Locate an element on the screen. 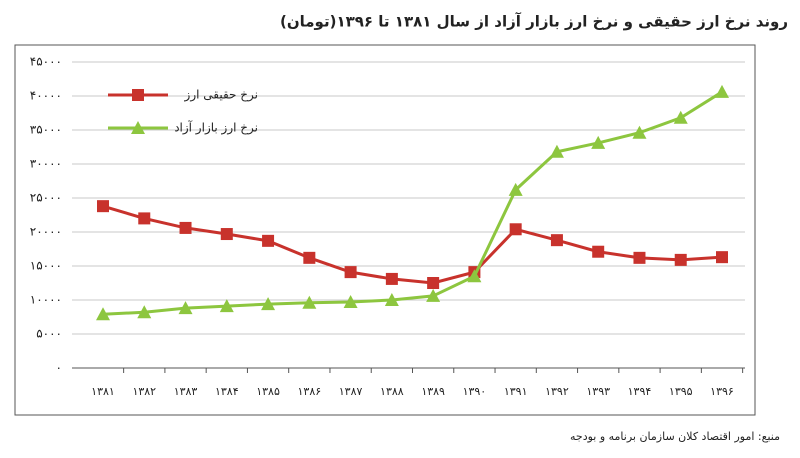  y-tick-label: ۳۵۰۰۰ is located at coordinates (46, 130).